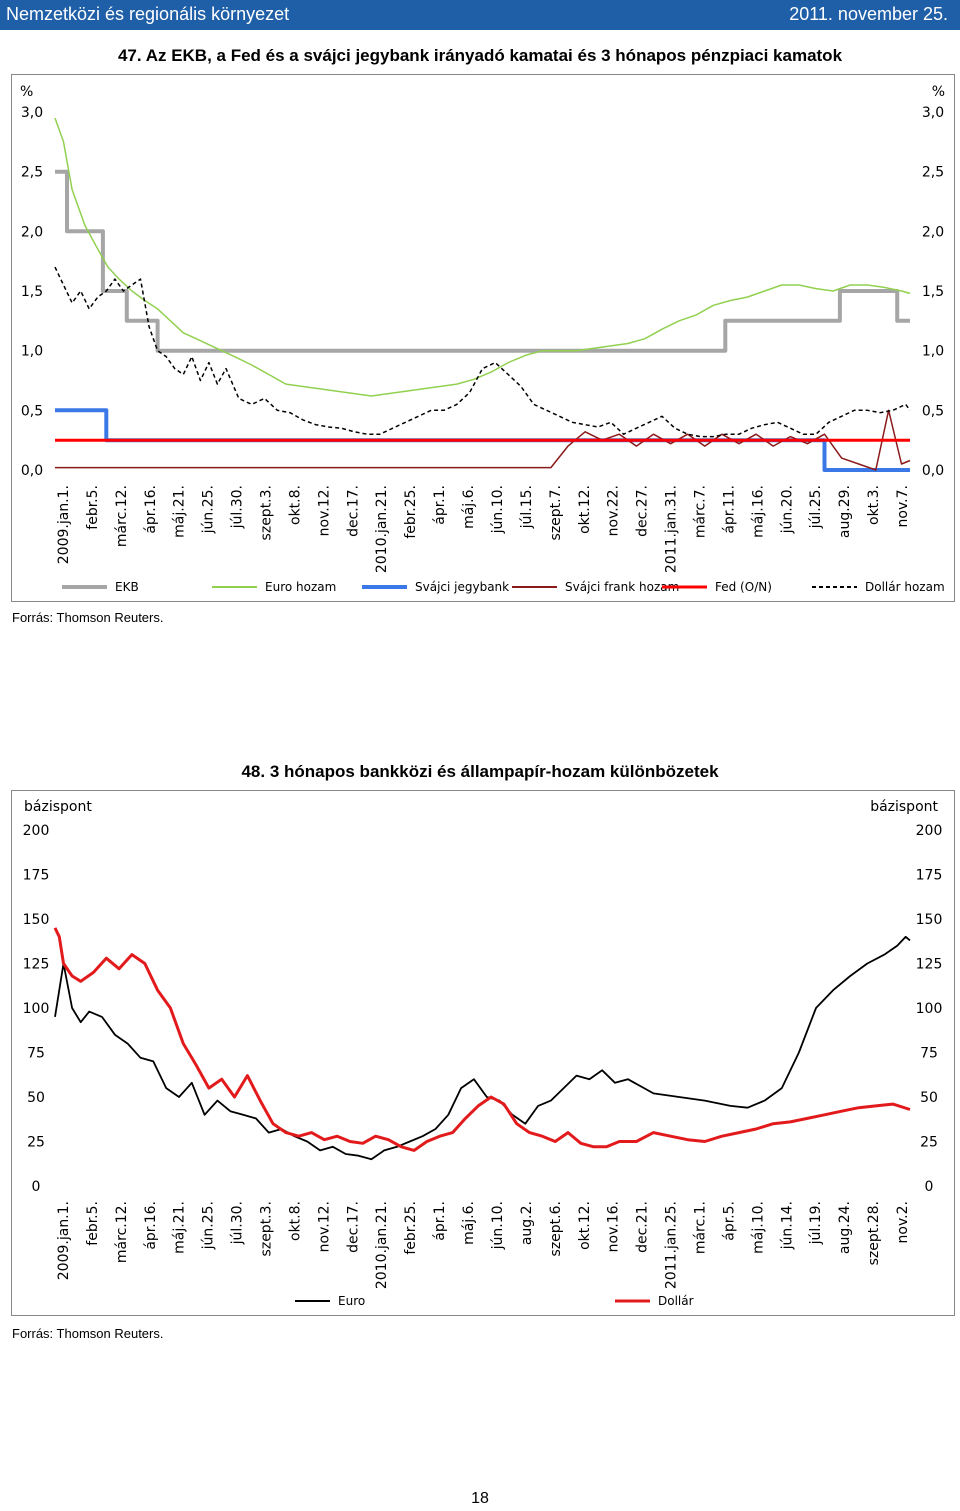 The image size is (960, 1511). I want to click on x-tick-label: nov.16., so click(614, 1226).